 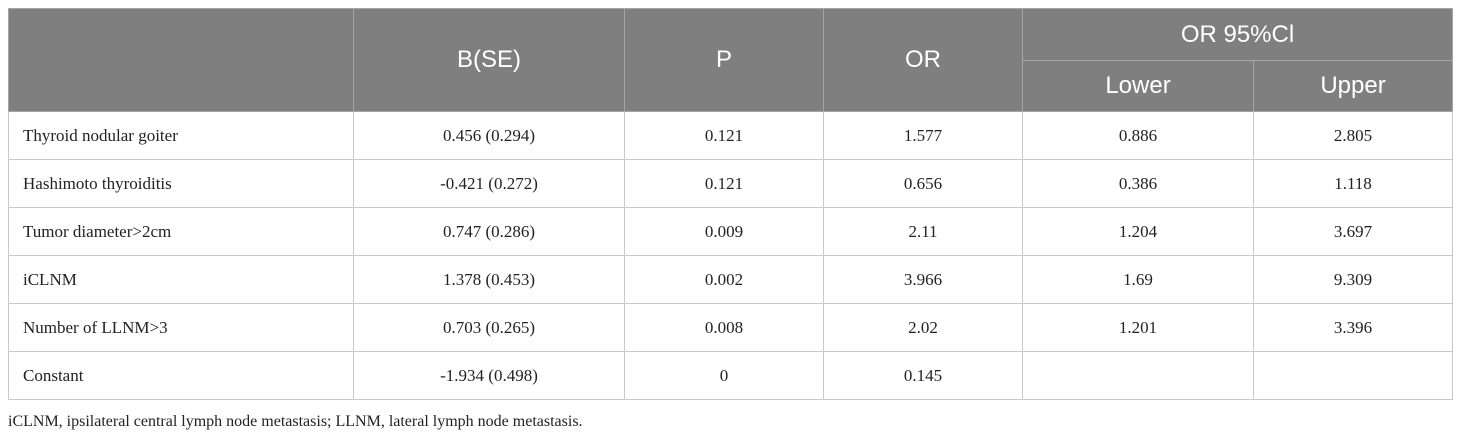 What do you see at coordinates (489, 135) in the screenshot?
I see `cell-b-se: 0.456 (0.294)` at bounding box center [489, 135].